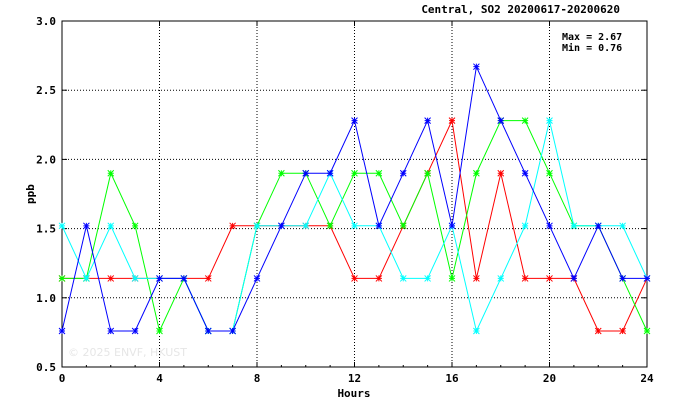 This screenshot has width=674, height=409. I want to click on y-tick-label: 1.0, so click(46, 298).